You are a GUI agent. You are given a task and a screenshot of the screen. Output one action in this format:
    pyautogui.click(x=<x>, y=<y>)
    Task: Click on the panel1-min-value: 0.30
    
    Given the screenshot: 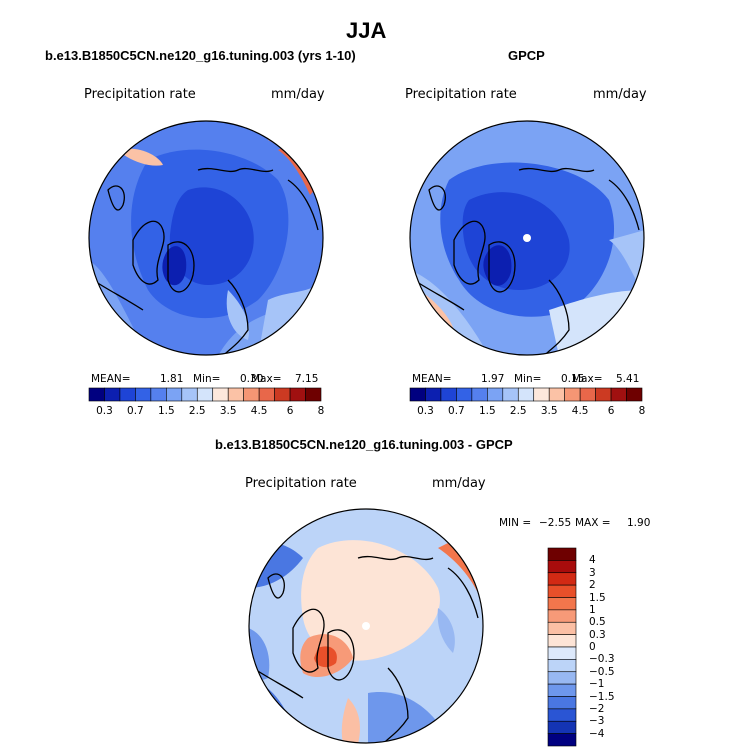 What is the action you would take?
    pyautogui.click(x=252, y=379)
    